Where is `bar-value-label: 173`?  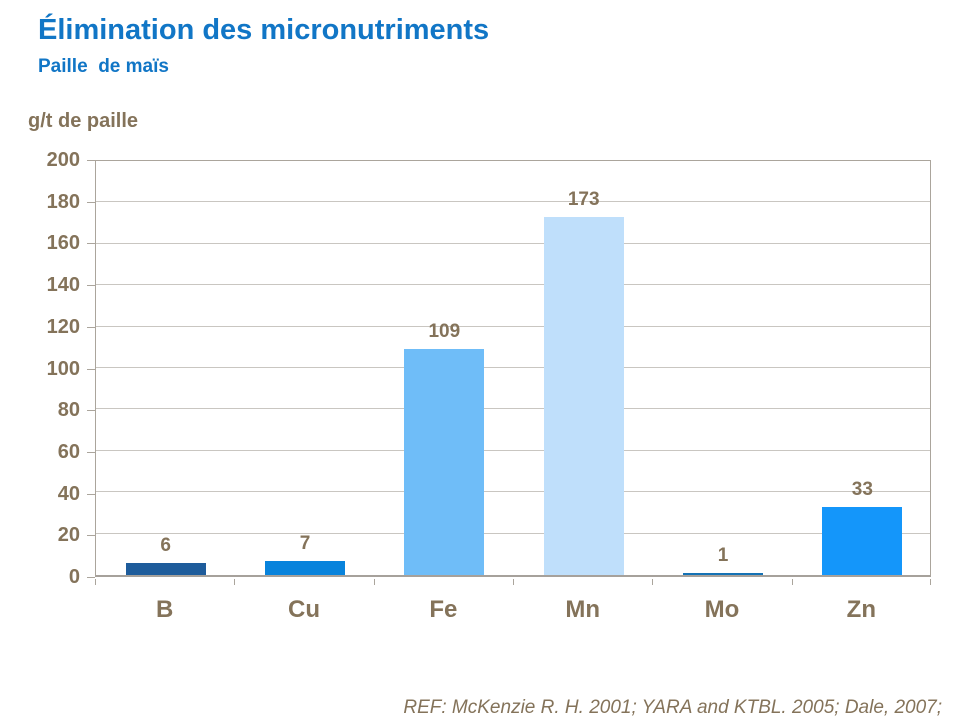
bar-value-label: 173 is located at coordinates (583, 199).